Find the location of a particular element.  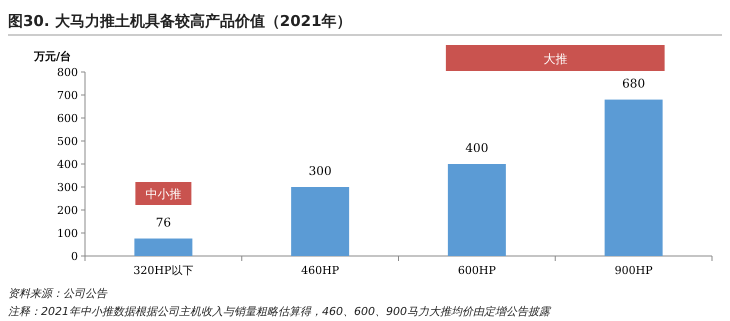

y-tick-label: 0 is located at coordinates (74, 256).